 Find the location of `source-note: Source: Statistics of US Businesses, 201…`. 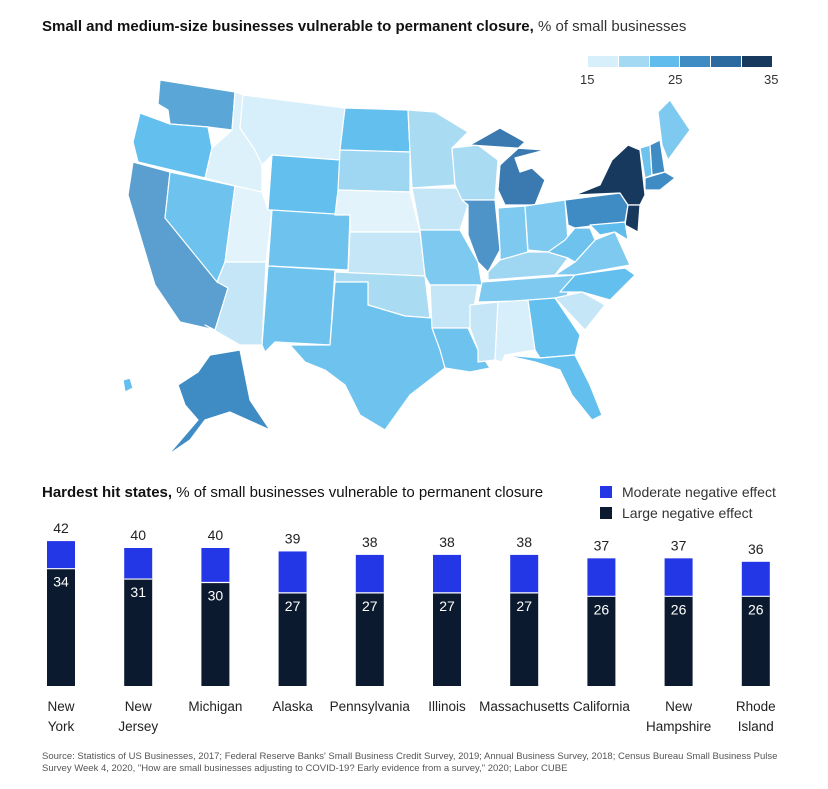

source-note: Source: Statistics of US Businesses, 201… is located at coordinates (410, 762).